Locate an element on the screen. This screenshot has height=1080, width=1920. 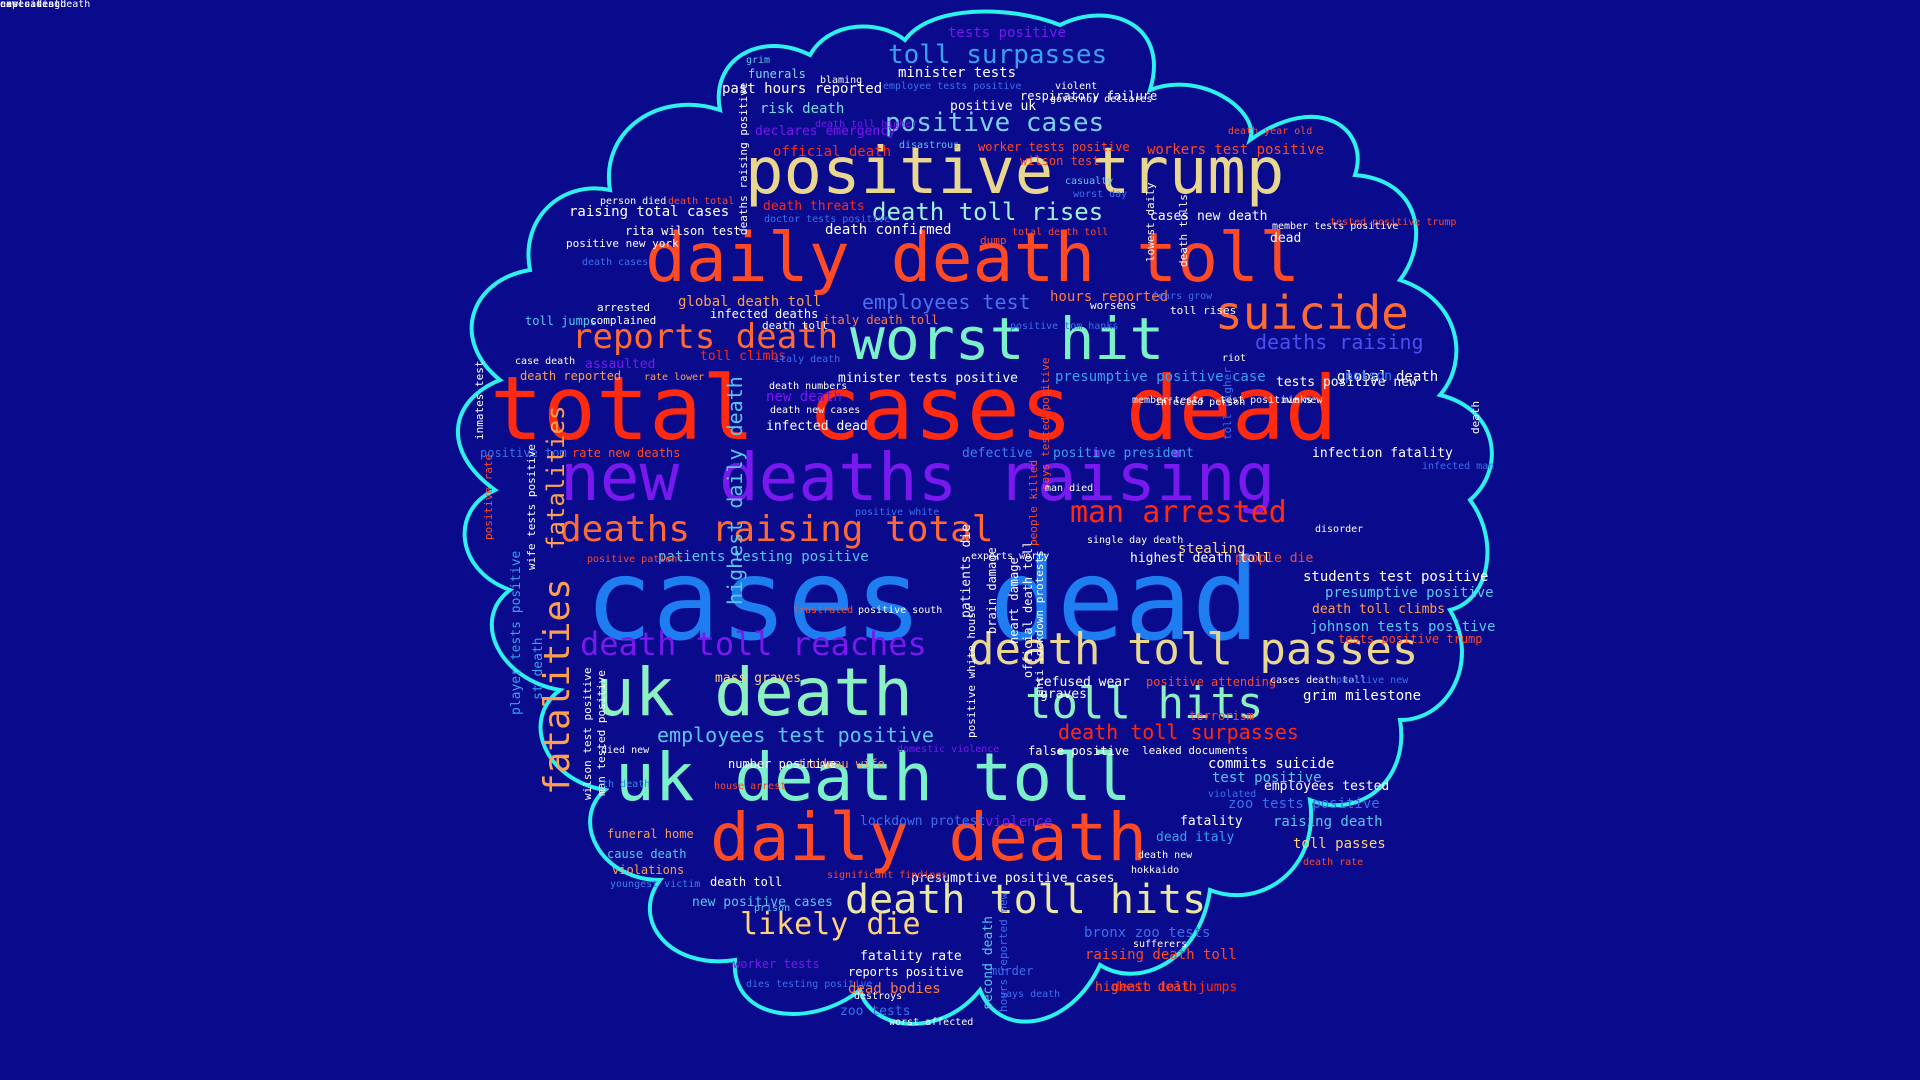
cloud-word: death toll jumps is located at coordinates (1175, 987).